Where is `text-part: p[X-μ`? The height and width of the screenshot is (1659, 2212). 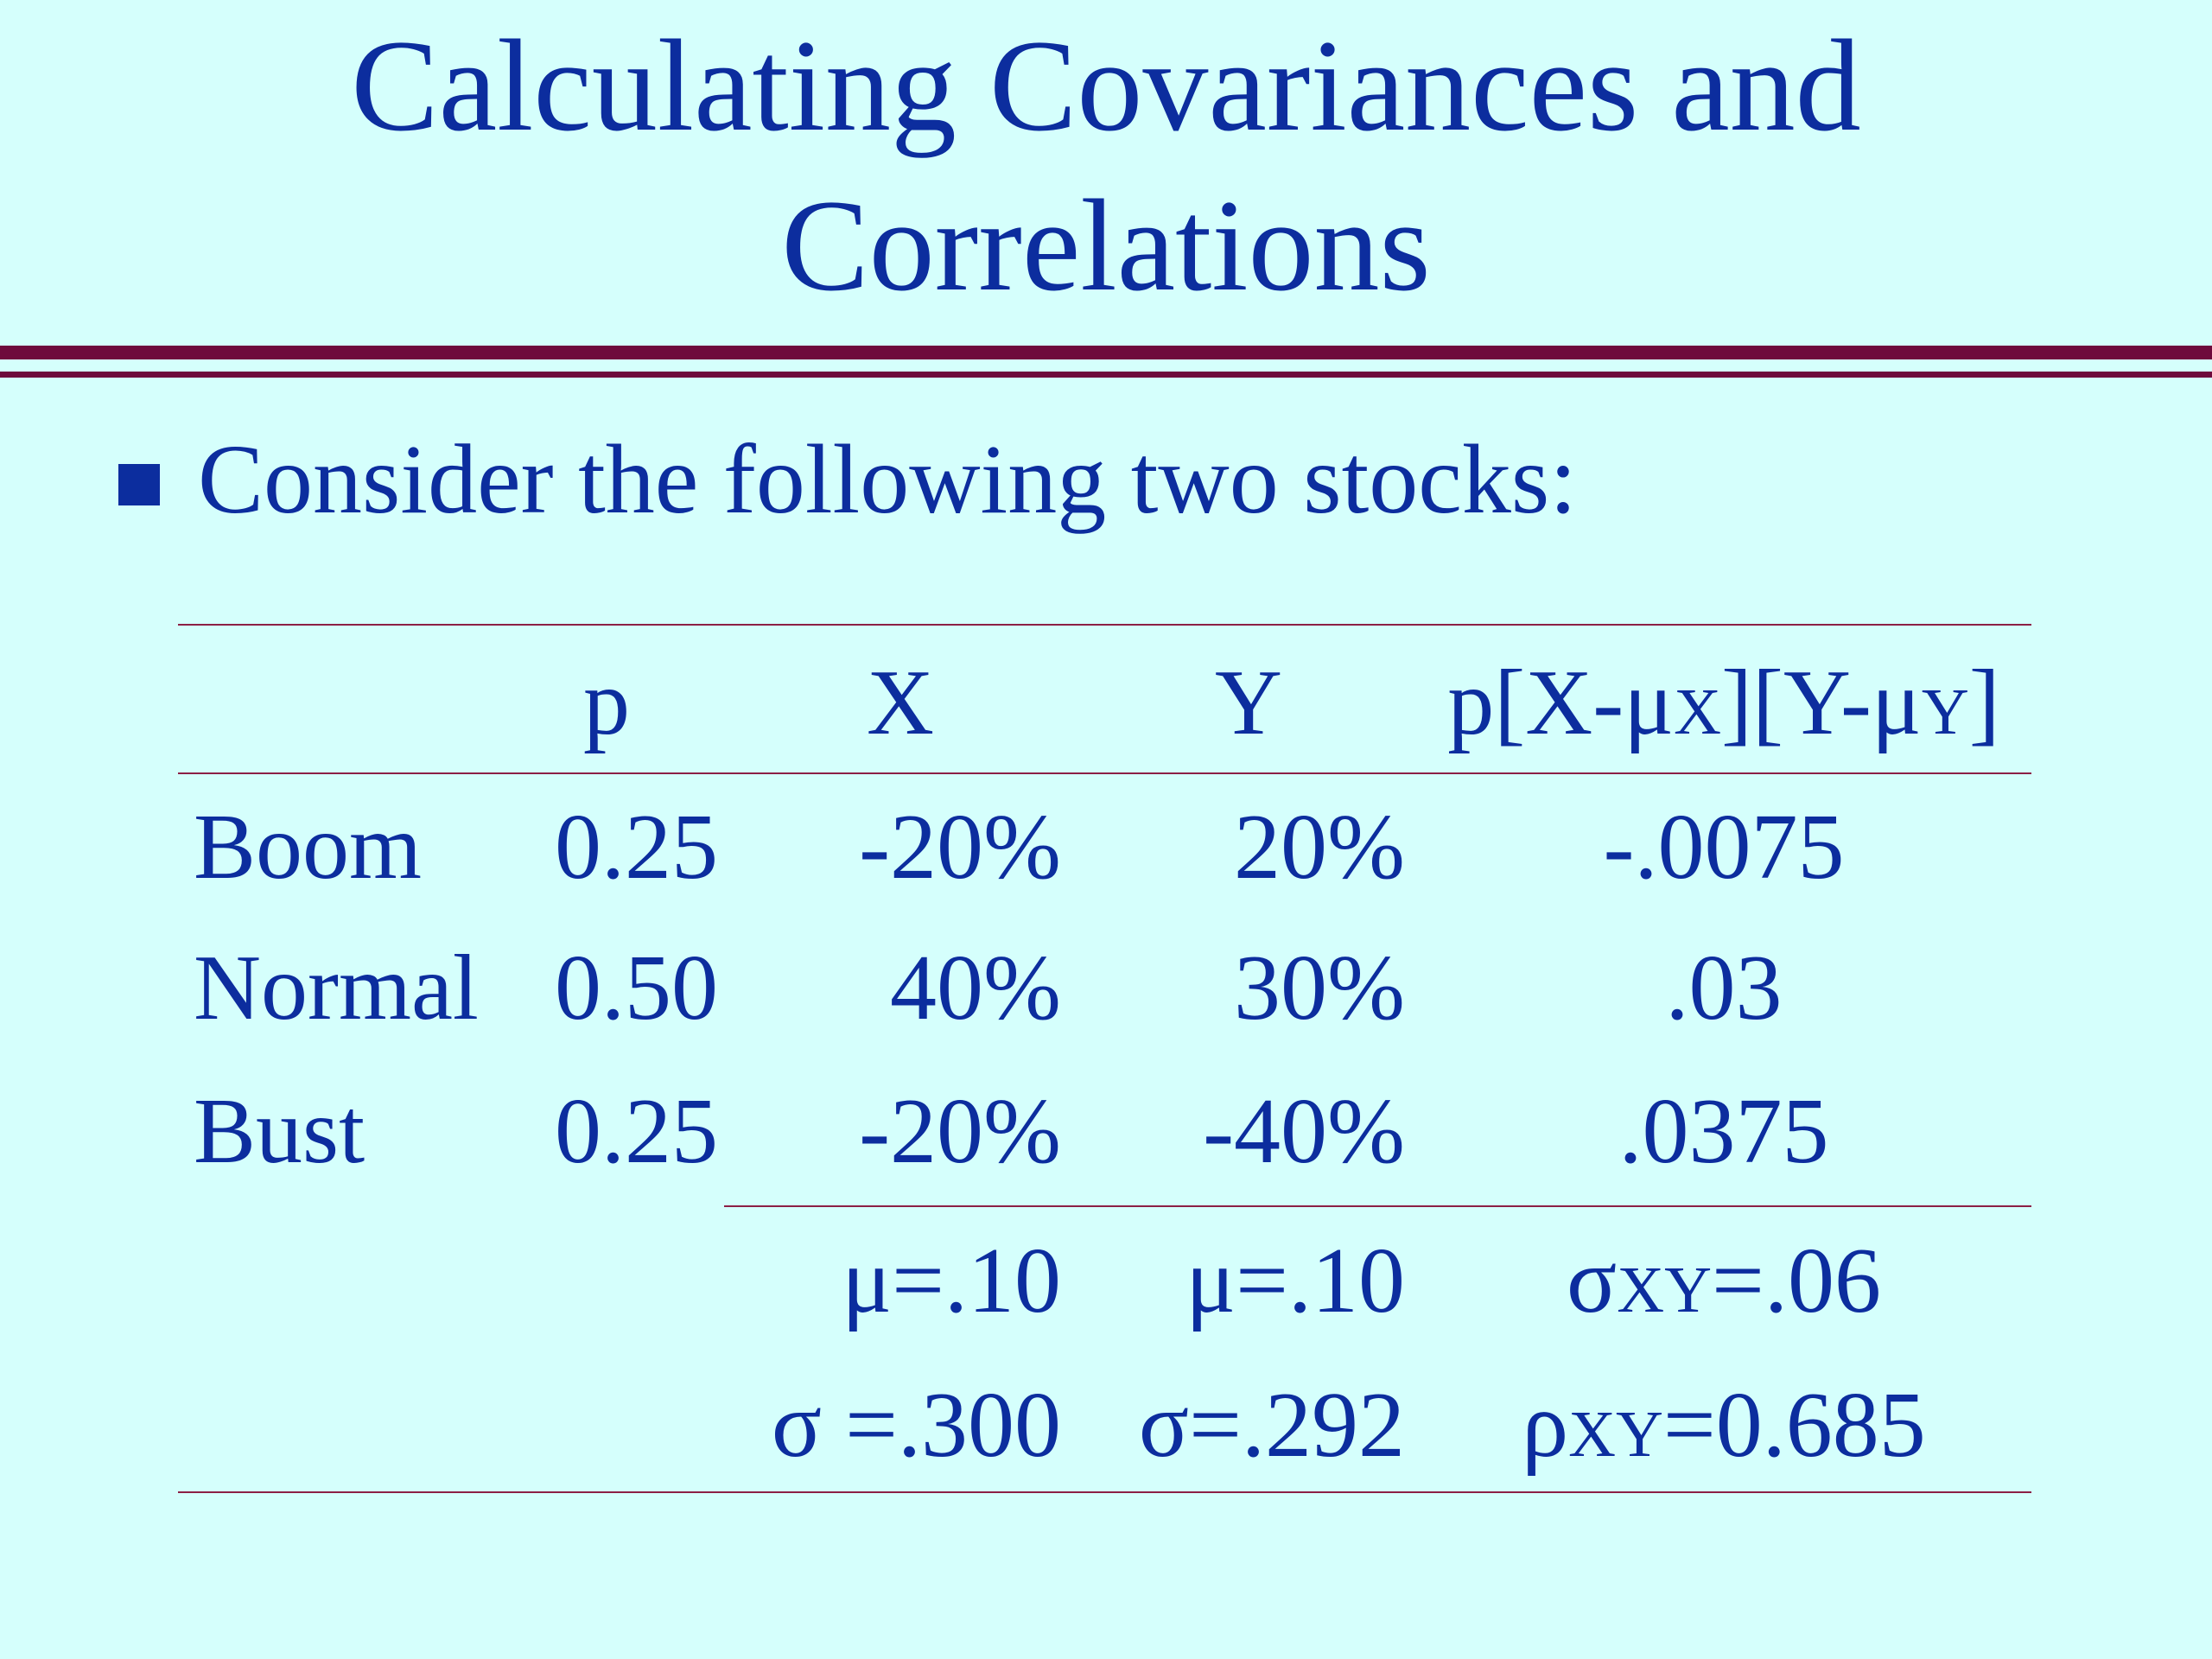
text-part: p[X-μ is located at coordinates (1560, 703).